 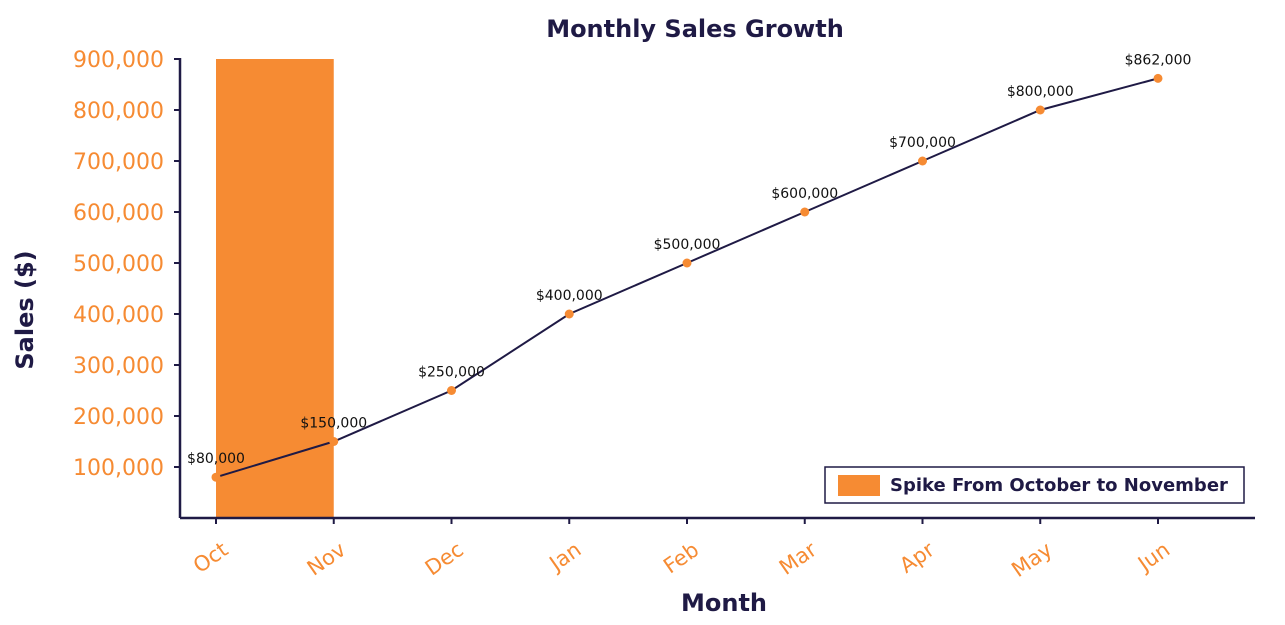 I want to click on x-tick-label: Oct, so click(x=211, y=557).